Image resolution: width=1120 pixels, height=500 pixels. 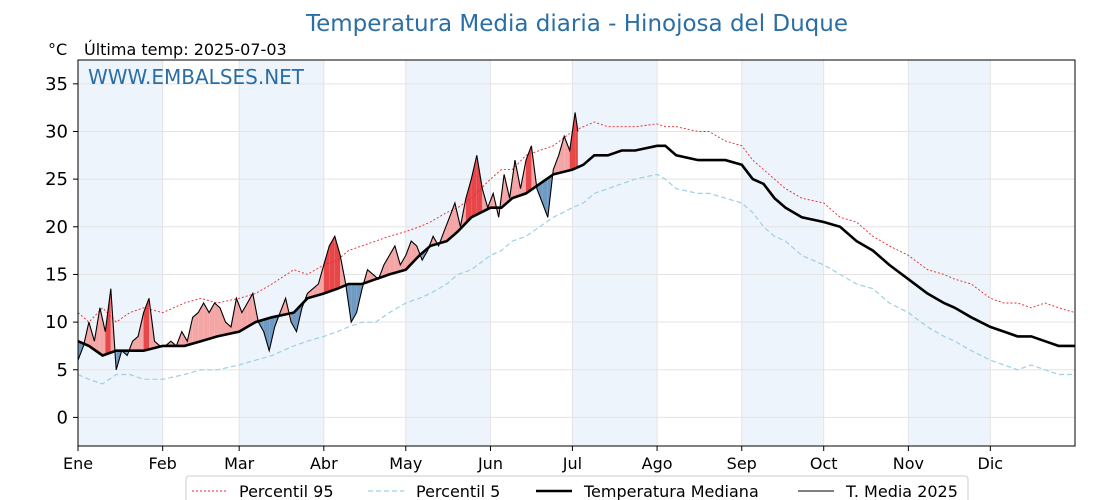 I want to click on legend-box, so click(x=577, y=487).